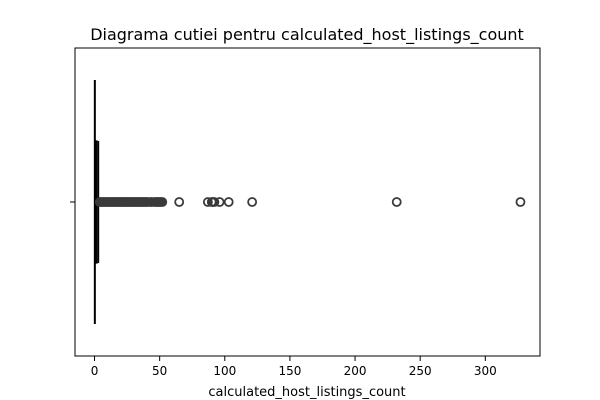 This screenshot has height=400, width=600. I want to click on x-tick-label: 200, so click(355, 371).